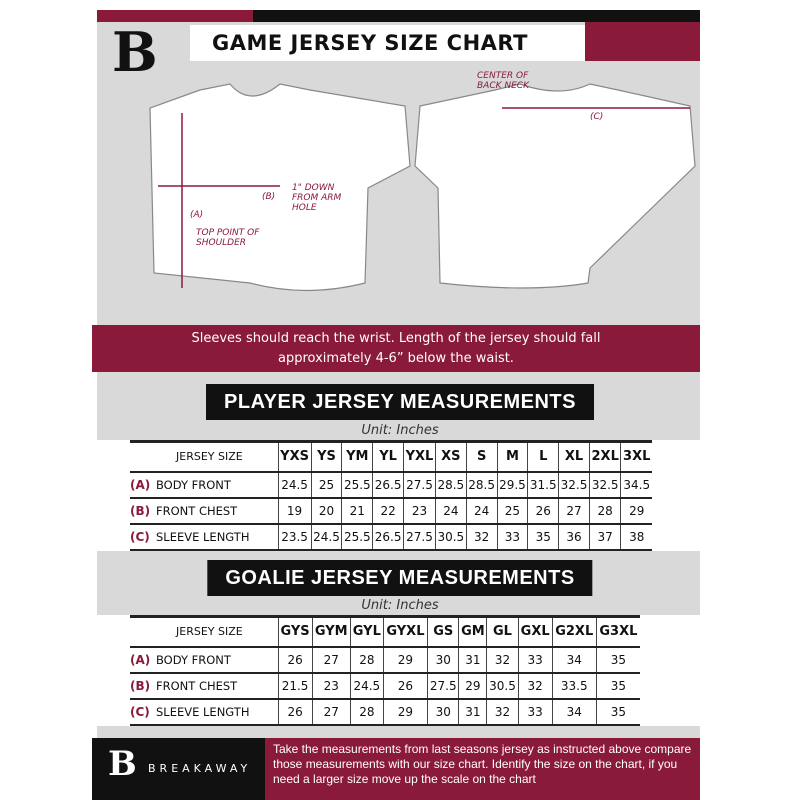 The image size is (800, 800). Describe the element at coordinates (204, 456) in the screenshot. I see `header-label: JERSEY SIZE` at that location.